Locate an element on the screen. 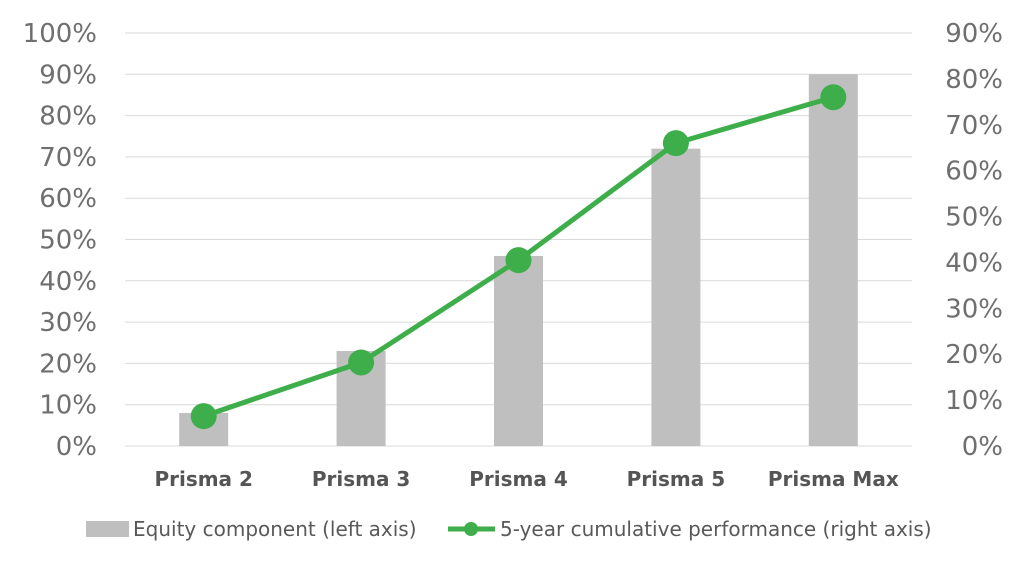  category-label: Prisma Max is located at coordinates (833, 479).